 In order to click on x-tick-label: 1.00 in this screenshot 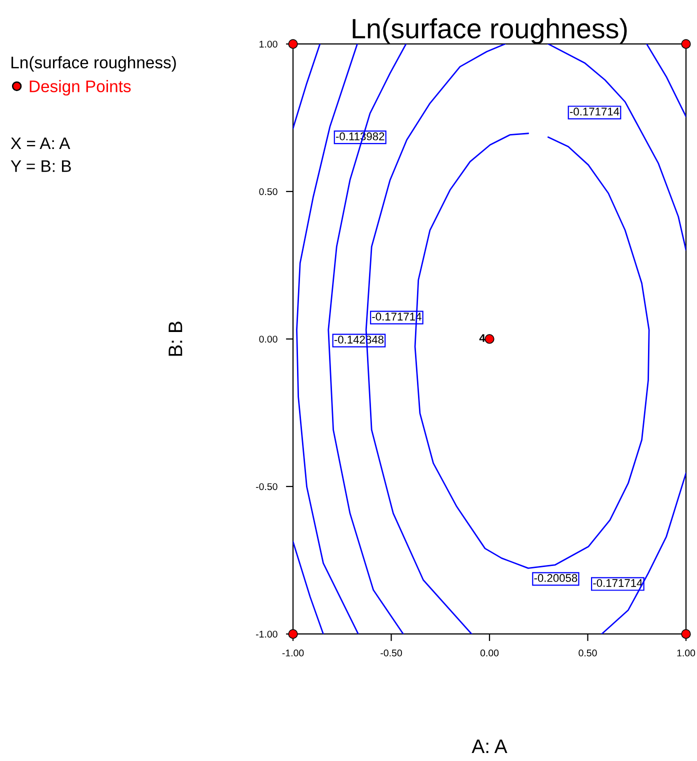, I will do `click(686, 653)`.